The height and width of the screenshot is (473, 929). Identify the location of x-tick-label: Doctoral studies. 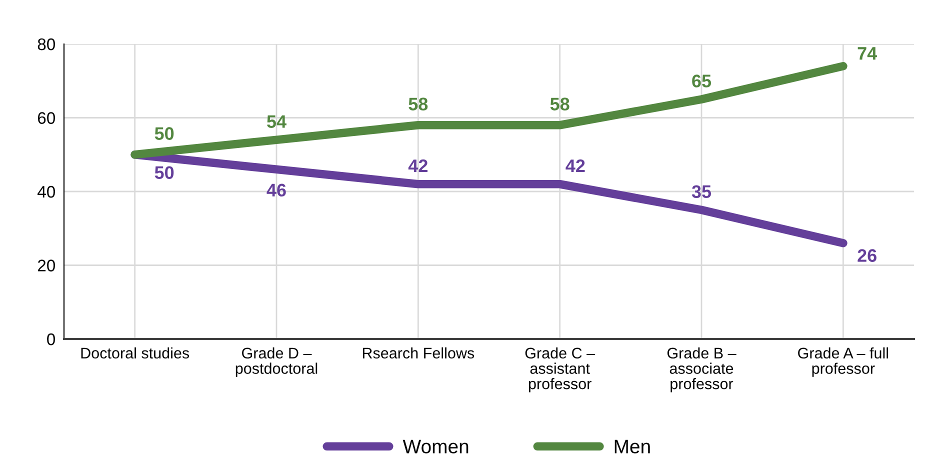
(135, 353).